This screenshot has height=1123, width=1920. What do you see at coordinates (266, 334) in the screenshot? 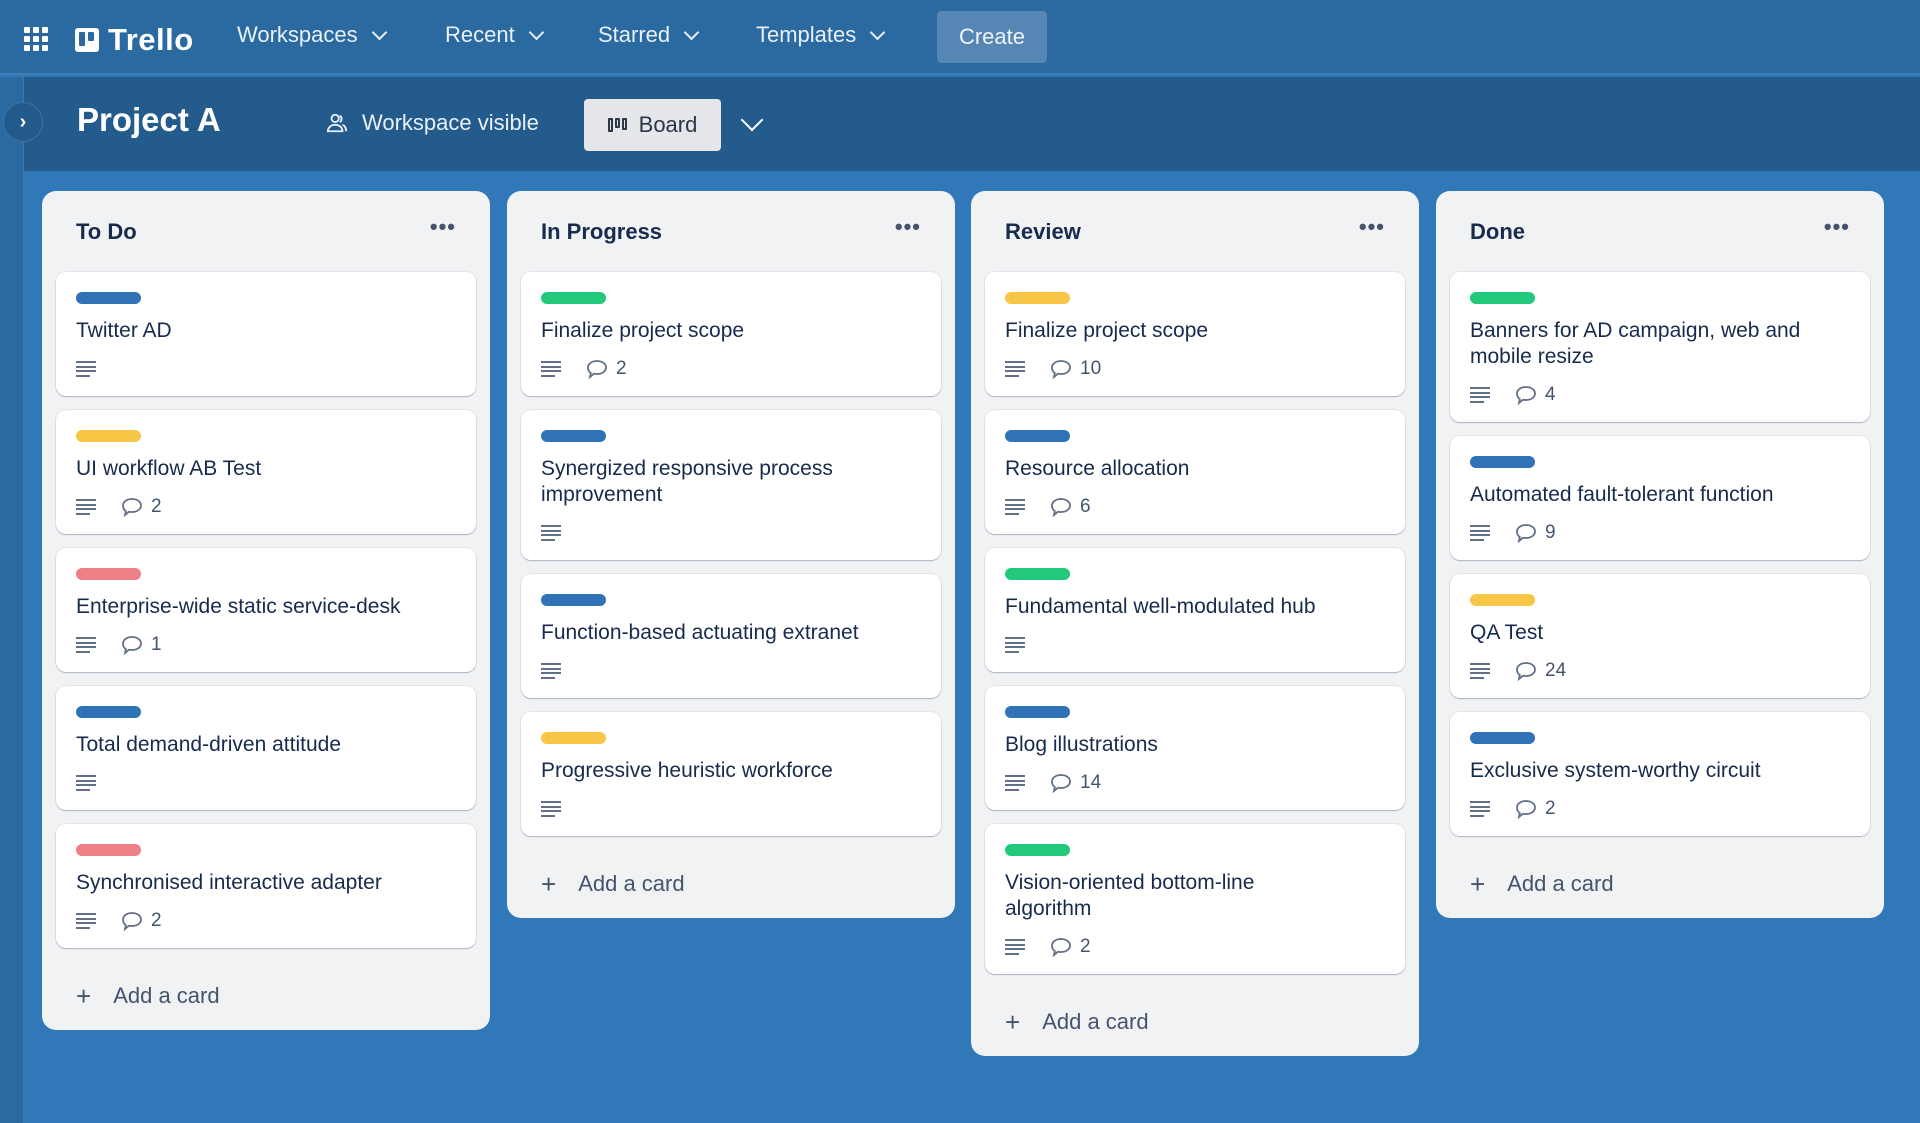
I see `card: Twitter AD` at bounding box center [266, 334].